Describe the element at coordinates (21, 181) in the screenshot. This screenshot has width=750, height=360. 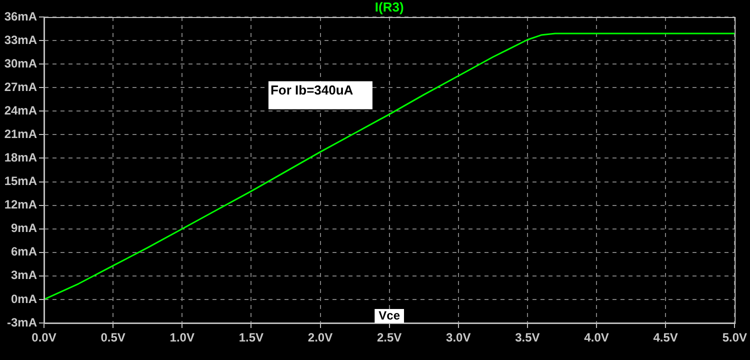
I see `y-tick-label: 15mA` at that location.